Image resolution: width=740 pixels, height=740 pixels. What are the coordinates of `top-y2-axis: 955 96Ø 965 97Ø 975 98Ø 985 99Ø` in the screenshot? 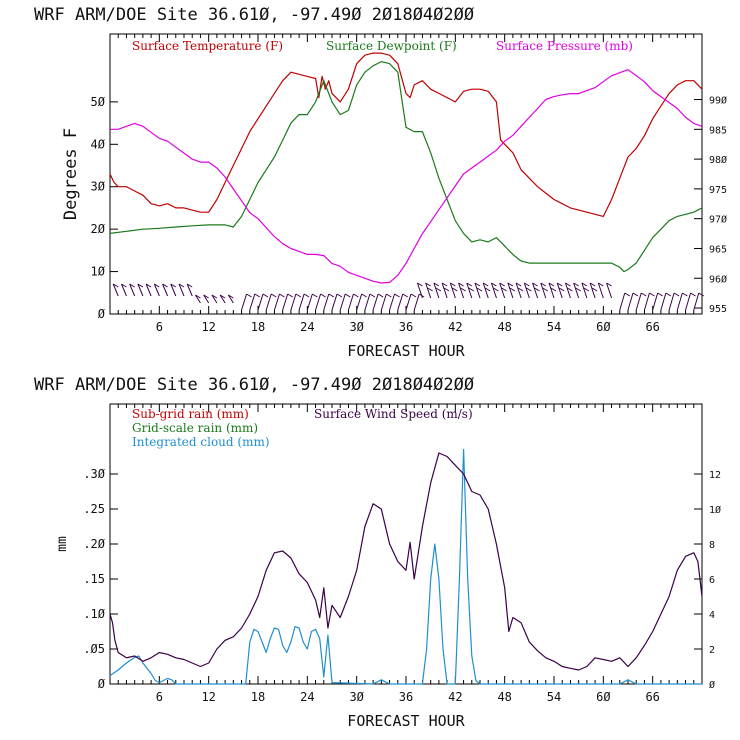 It's located at (710, 205).